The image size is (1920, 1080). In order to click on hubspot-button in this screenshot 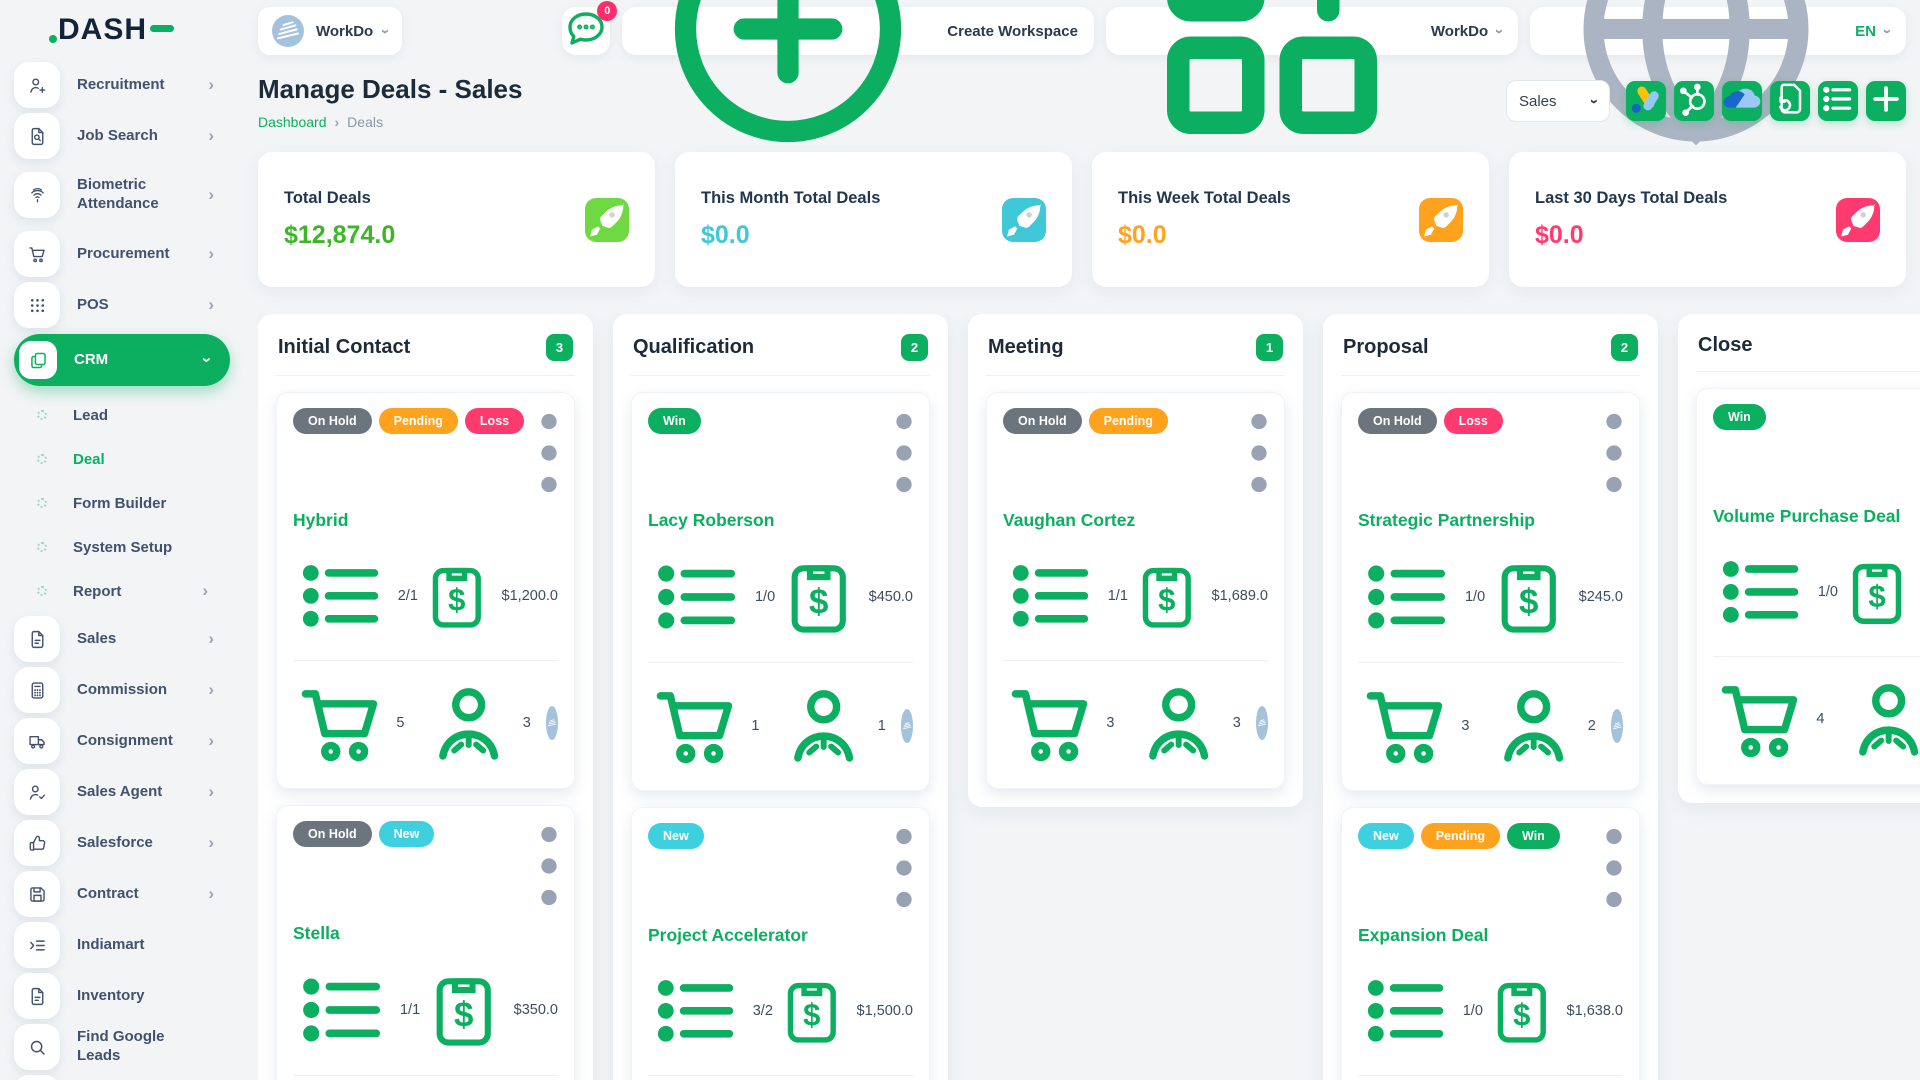, I will do `click(1694, 101)`.